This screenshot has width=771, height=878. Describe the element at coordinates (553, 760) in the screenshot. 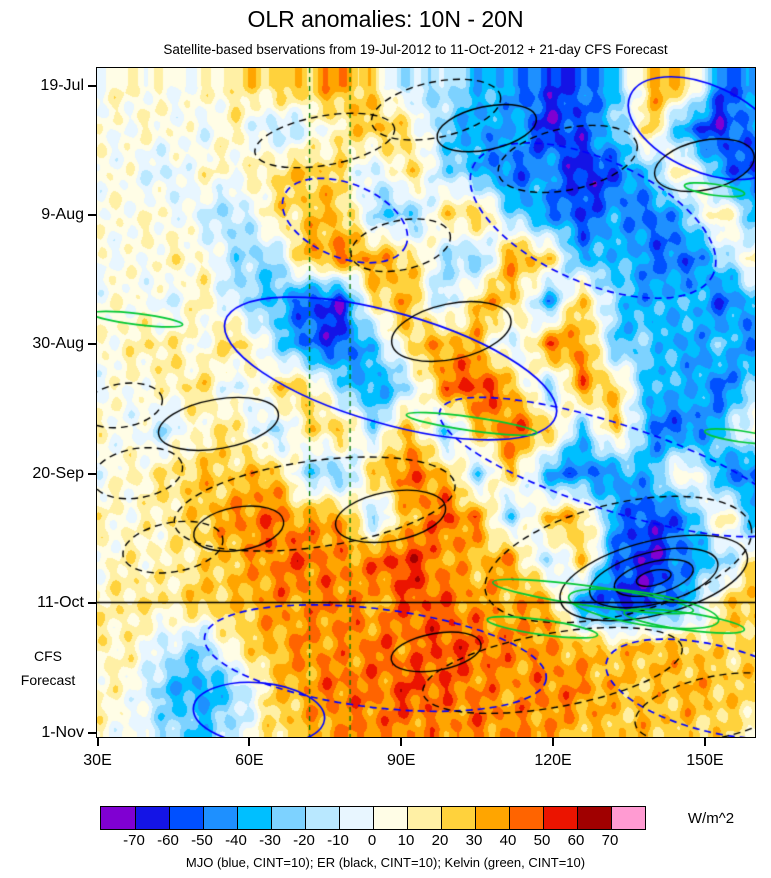

I see `x-tick-label: 120E` at that location.